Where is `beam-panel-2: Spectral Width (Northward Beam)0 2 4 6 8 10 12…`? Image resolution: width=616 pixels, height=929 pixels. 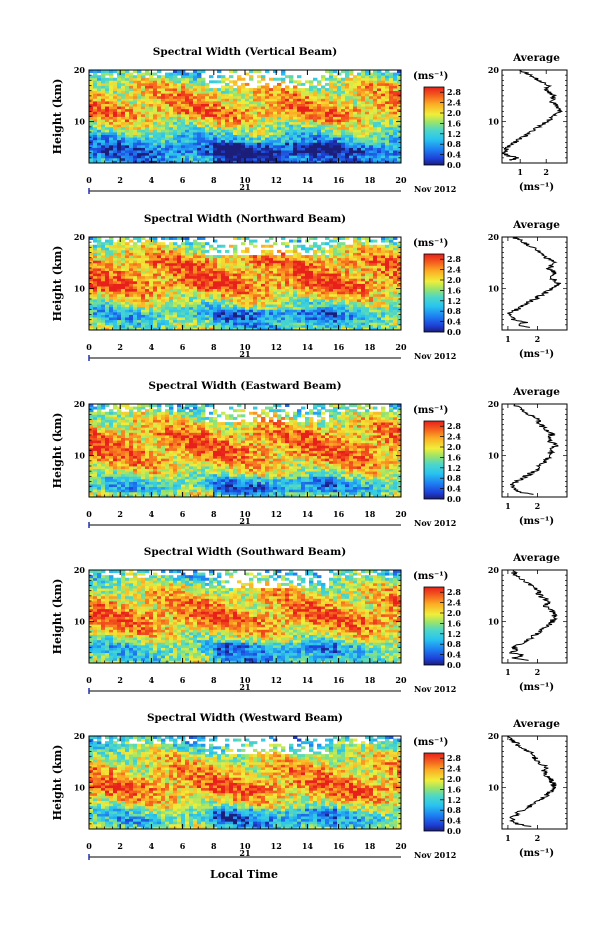 beam-panel-2: Spectral Width (Northward Beam)0 2 4 6 8 10 12… is located at coordinates (309, 287).